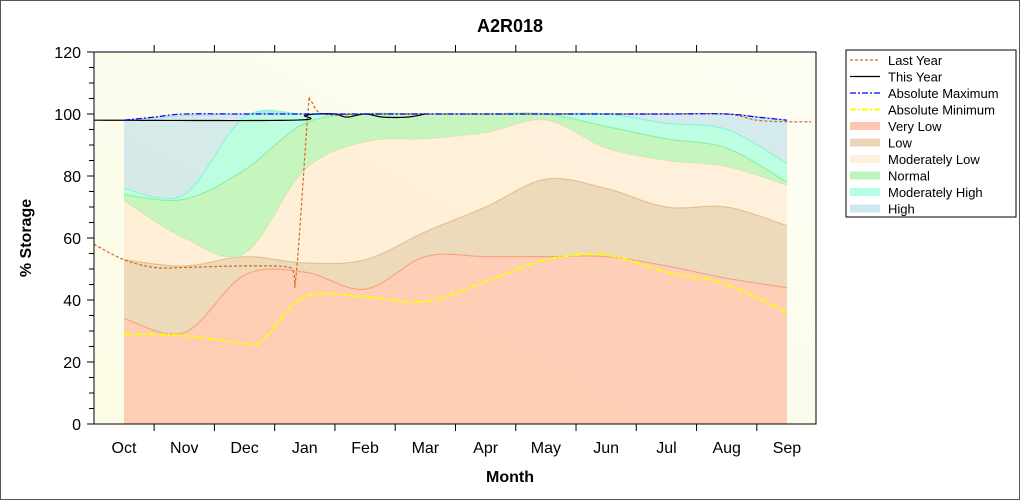 This screenshot has height=504, width=1020. Describe the element at coordinates (259, 117) in the screenshot. I see `line-this-year` at that location.